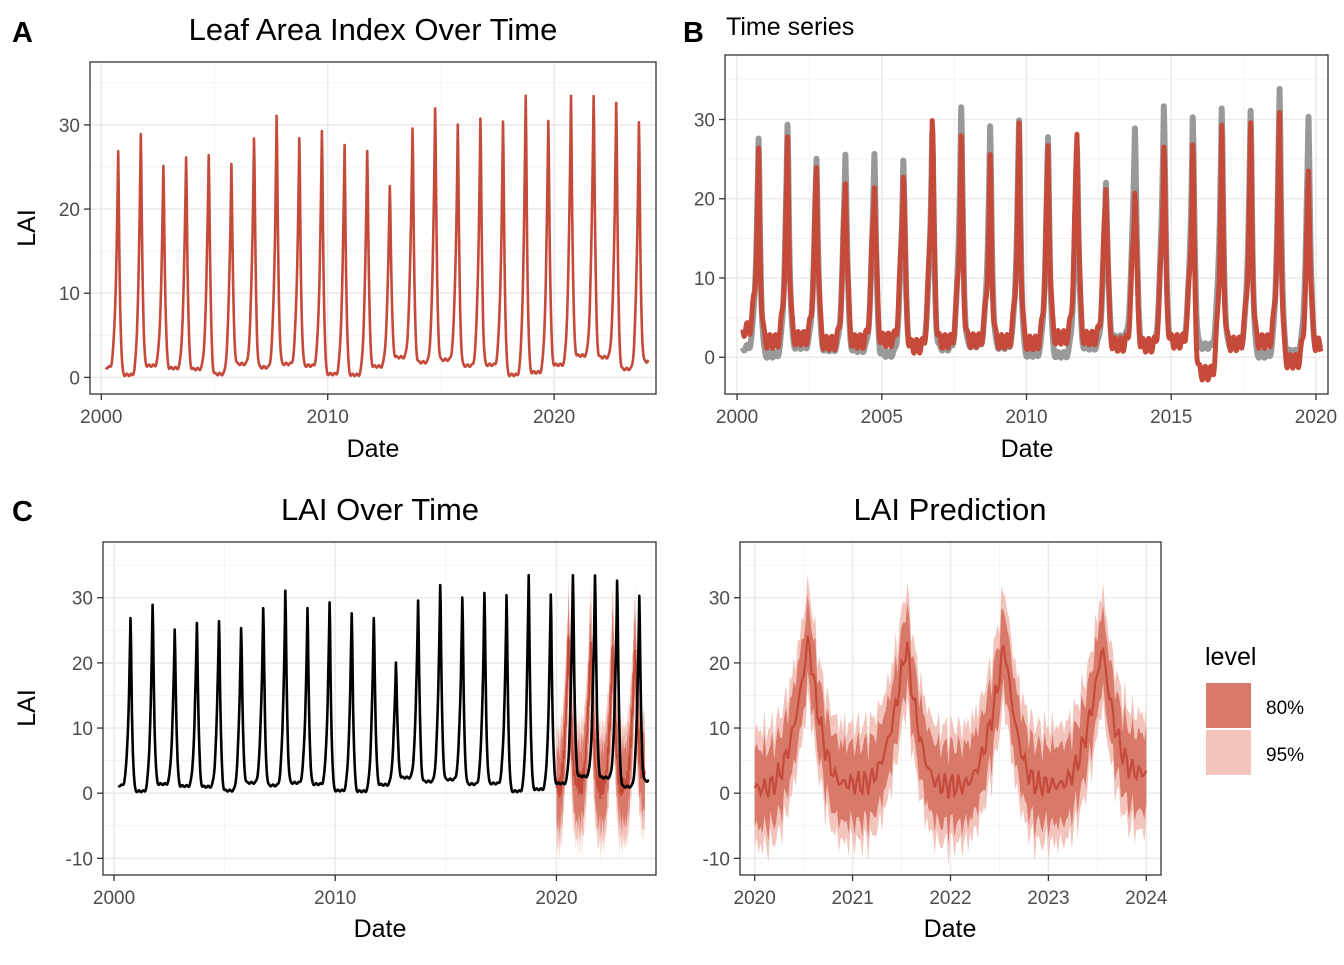  Describe the element at coordinates (22, 512) in the screenshot. I see `panel-letter-c: C` at that location.